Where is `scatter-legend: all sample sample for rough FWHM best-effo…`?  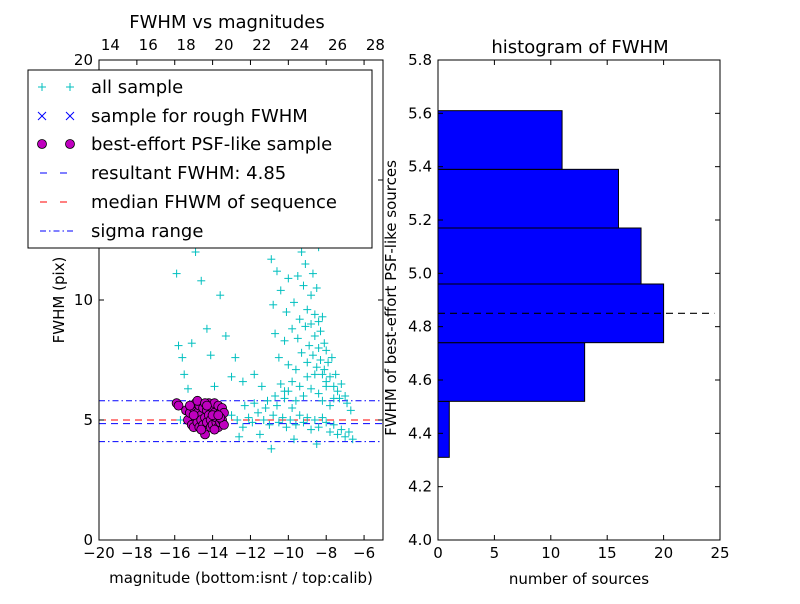
scatter-legend: all sample sample for rough FWHM best-effo… is located at coordinates (200, 159).